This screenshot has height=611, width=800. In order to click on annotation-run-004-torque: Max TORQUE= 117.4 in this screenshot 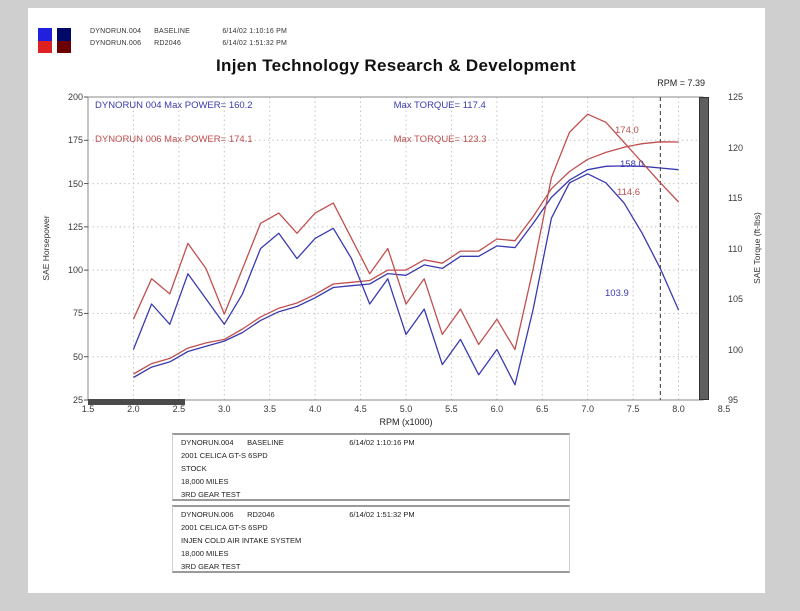, I will do `click(439, 105)`.